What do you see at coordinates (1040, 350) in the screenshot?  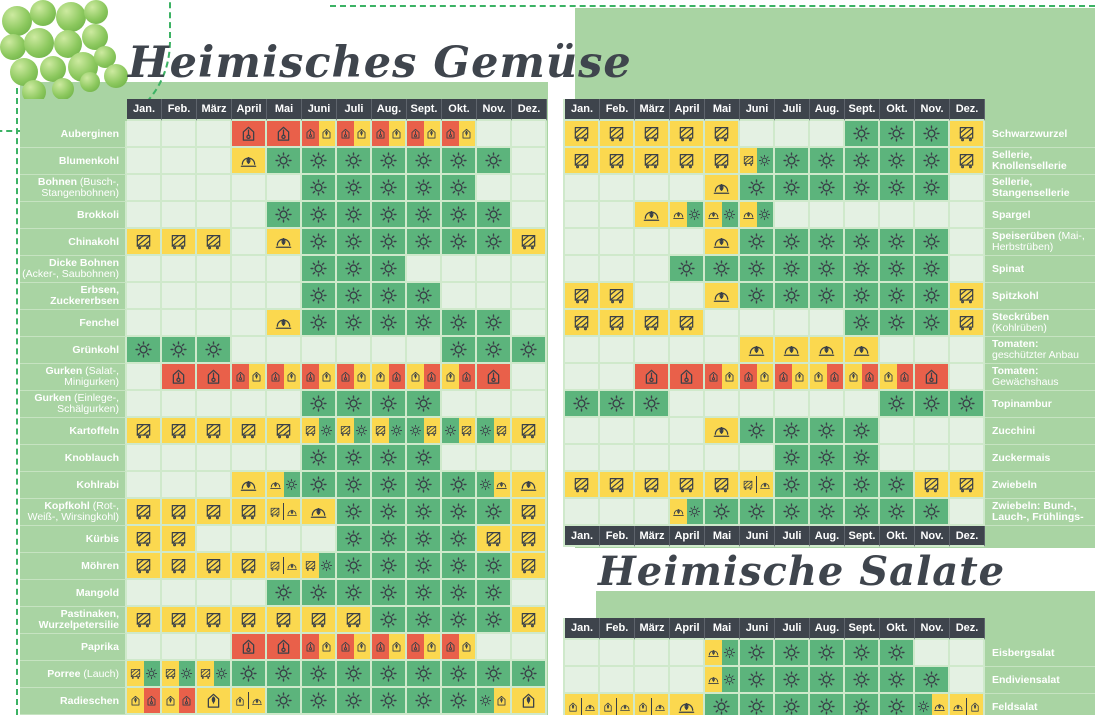 I see `row-label: Tomaten: geschützter Anbau` at bounding box center [1040, 350].